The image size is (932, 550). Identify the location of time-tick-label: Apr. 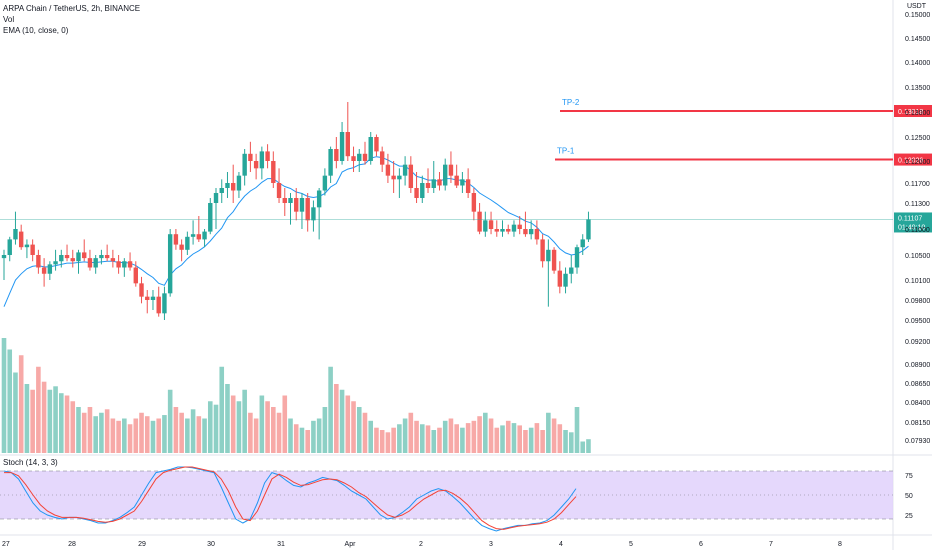
(351, 544).